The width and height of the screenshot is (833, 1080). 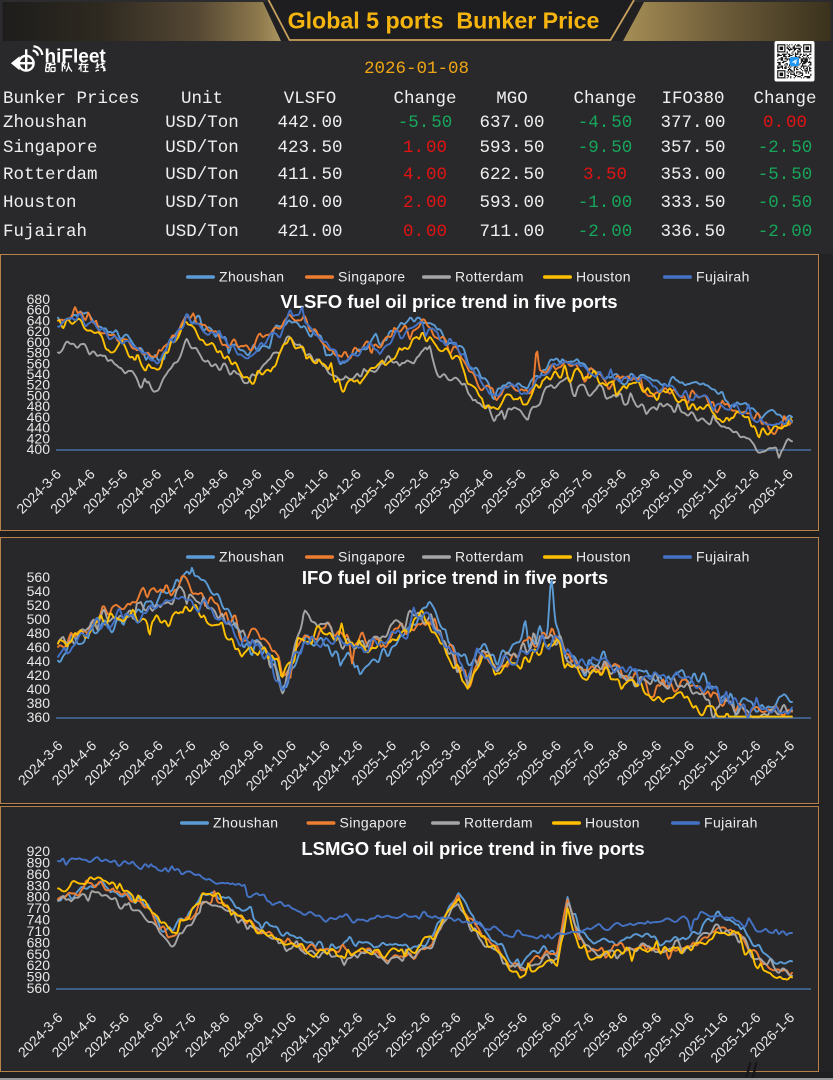 I want to click on svg-text: 770, so click(x=39, y=908).